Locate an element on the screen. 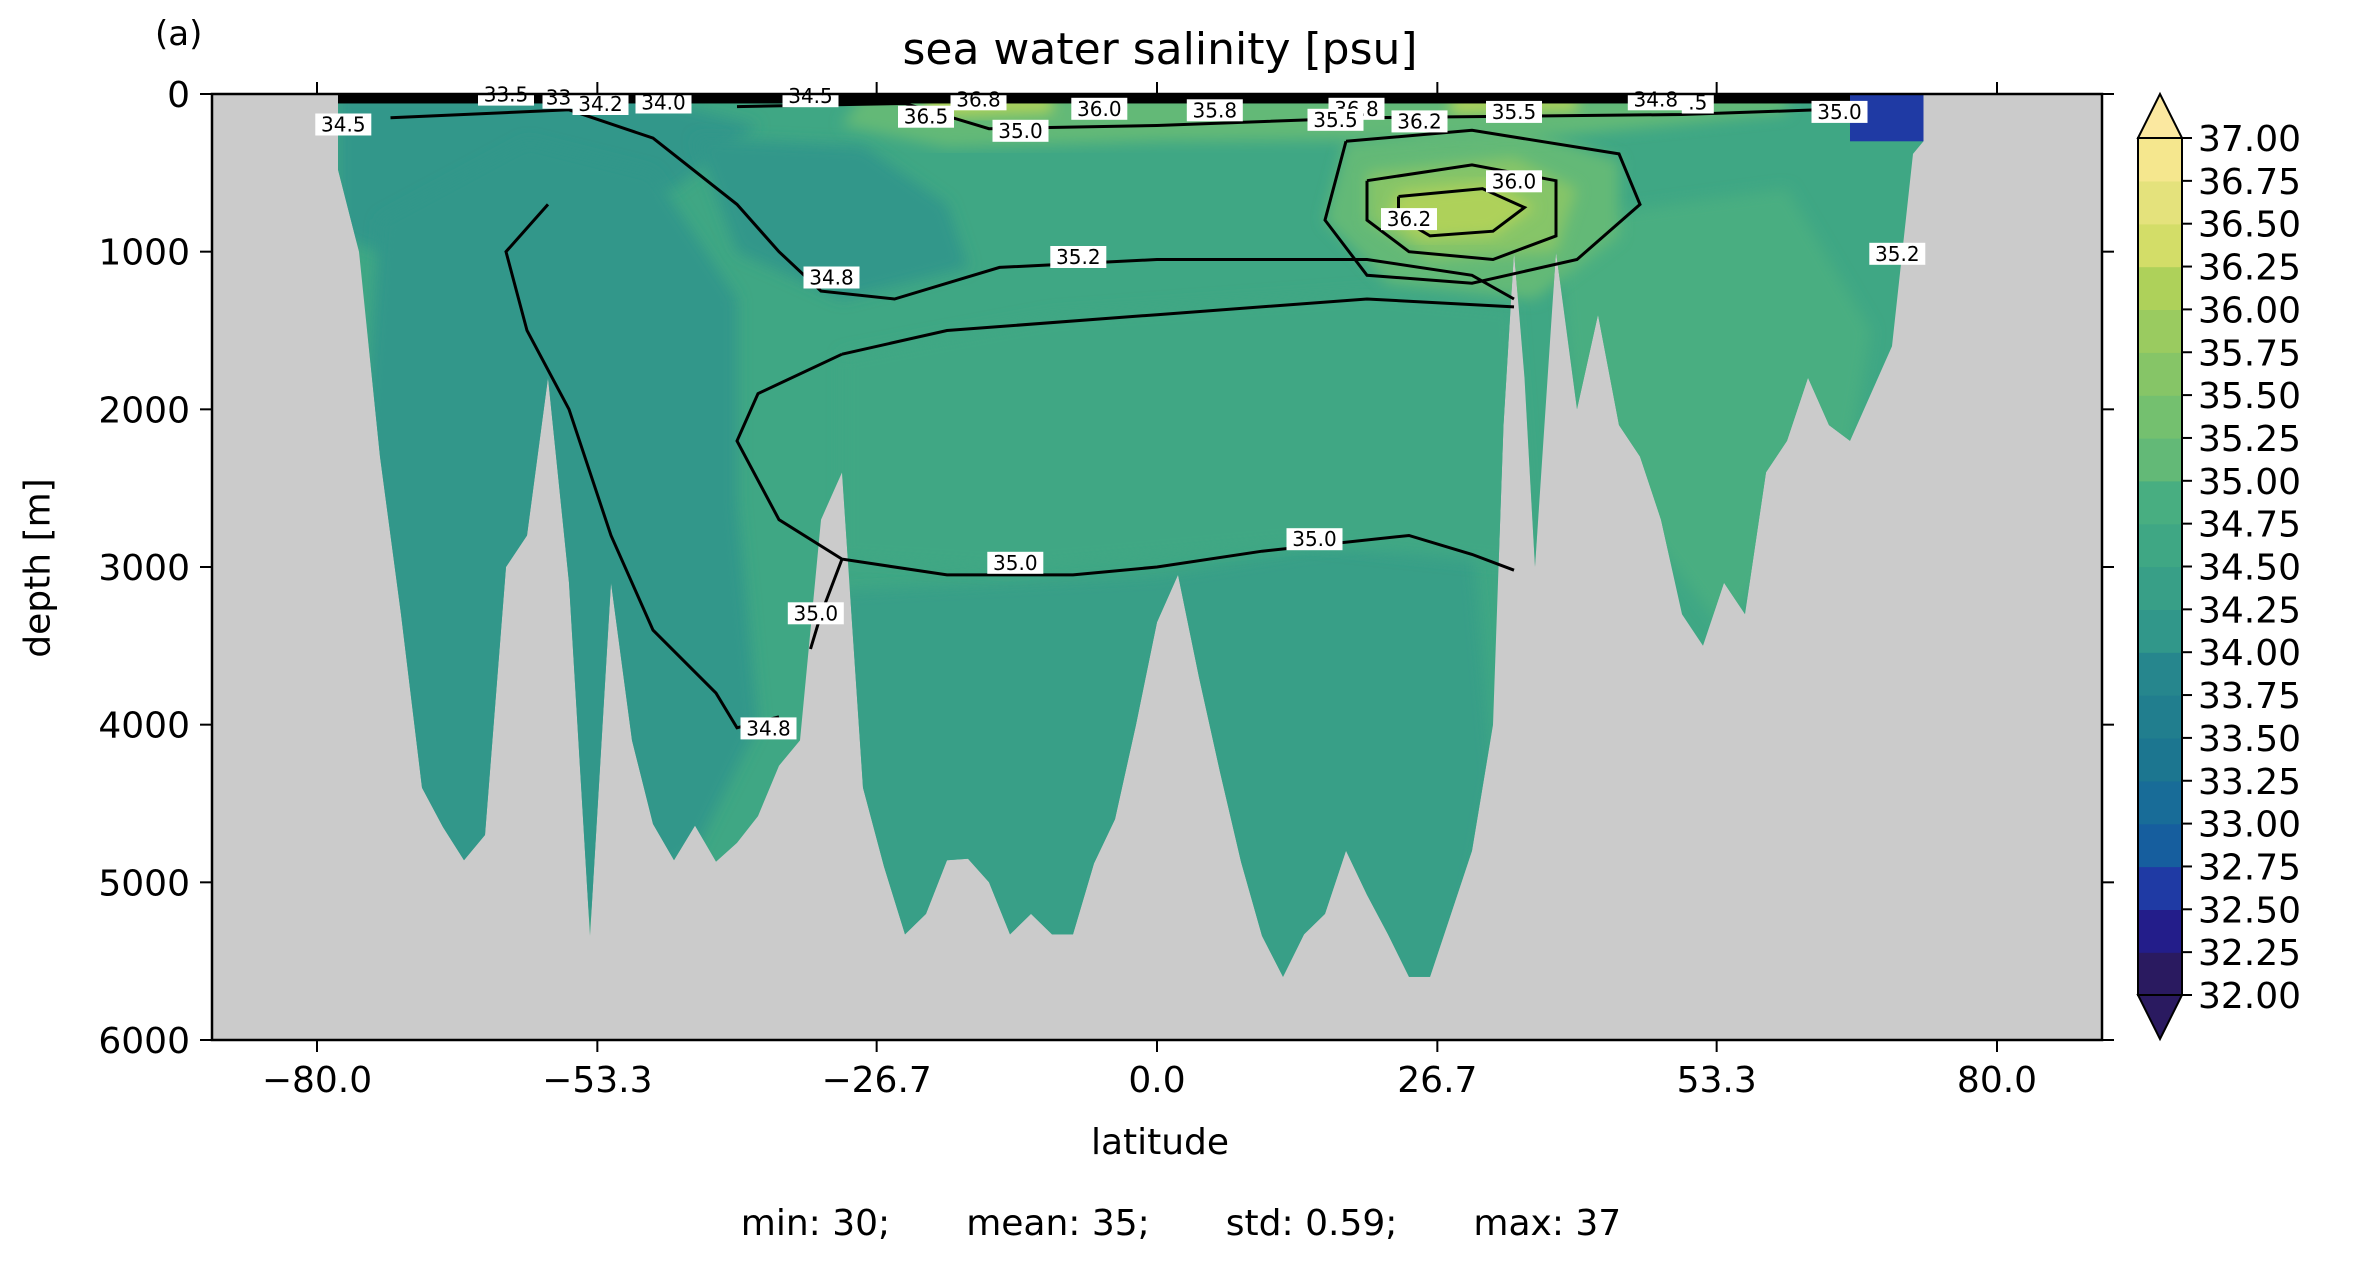 The image size is (2362, 1263). contour-label-13: 35.5 is located at coordinates (1335, 120).